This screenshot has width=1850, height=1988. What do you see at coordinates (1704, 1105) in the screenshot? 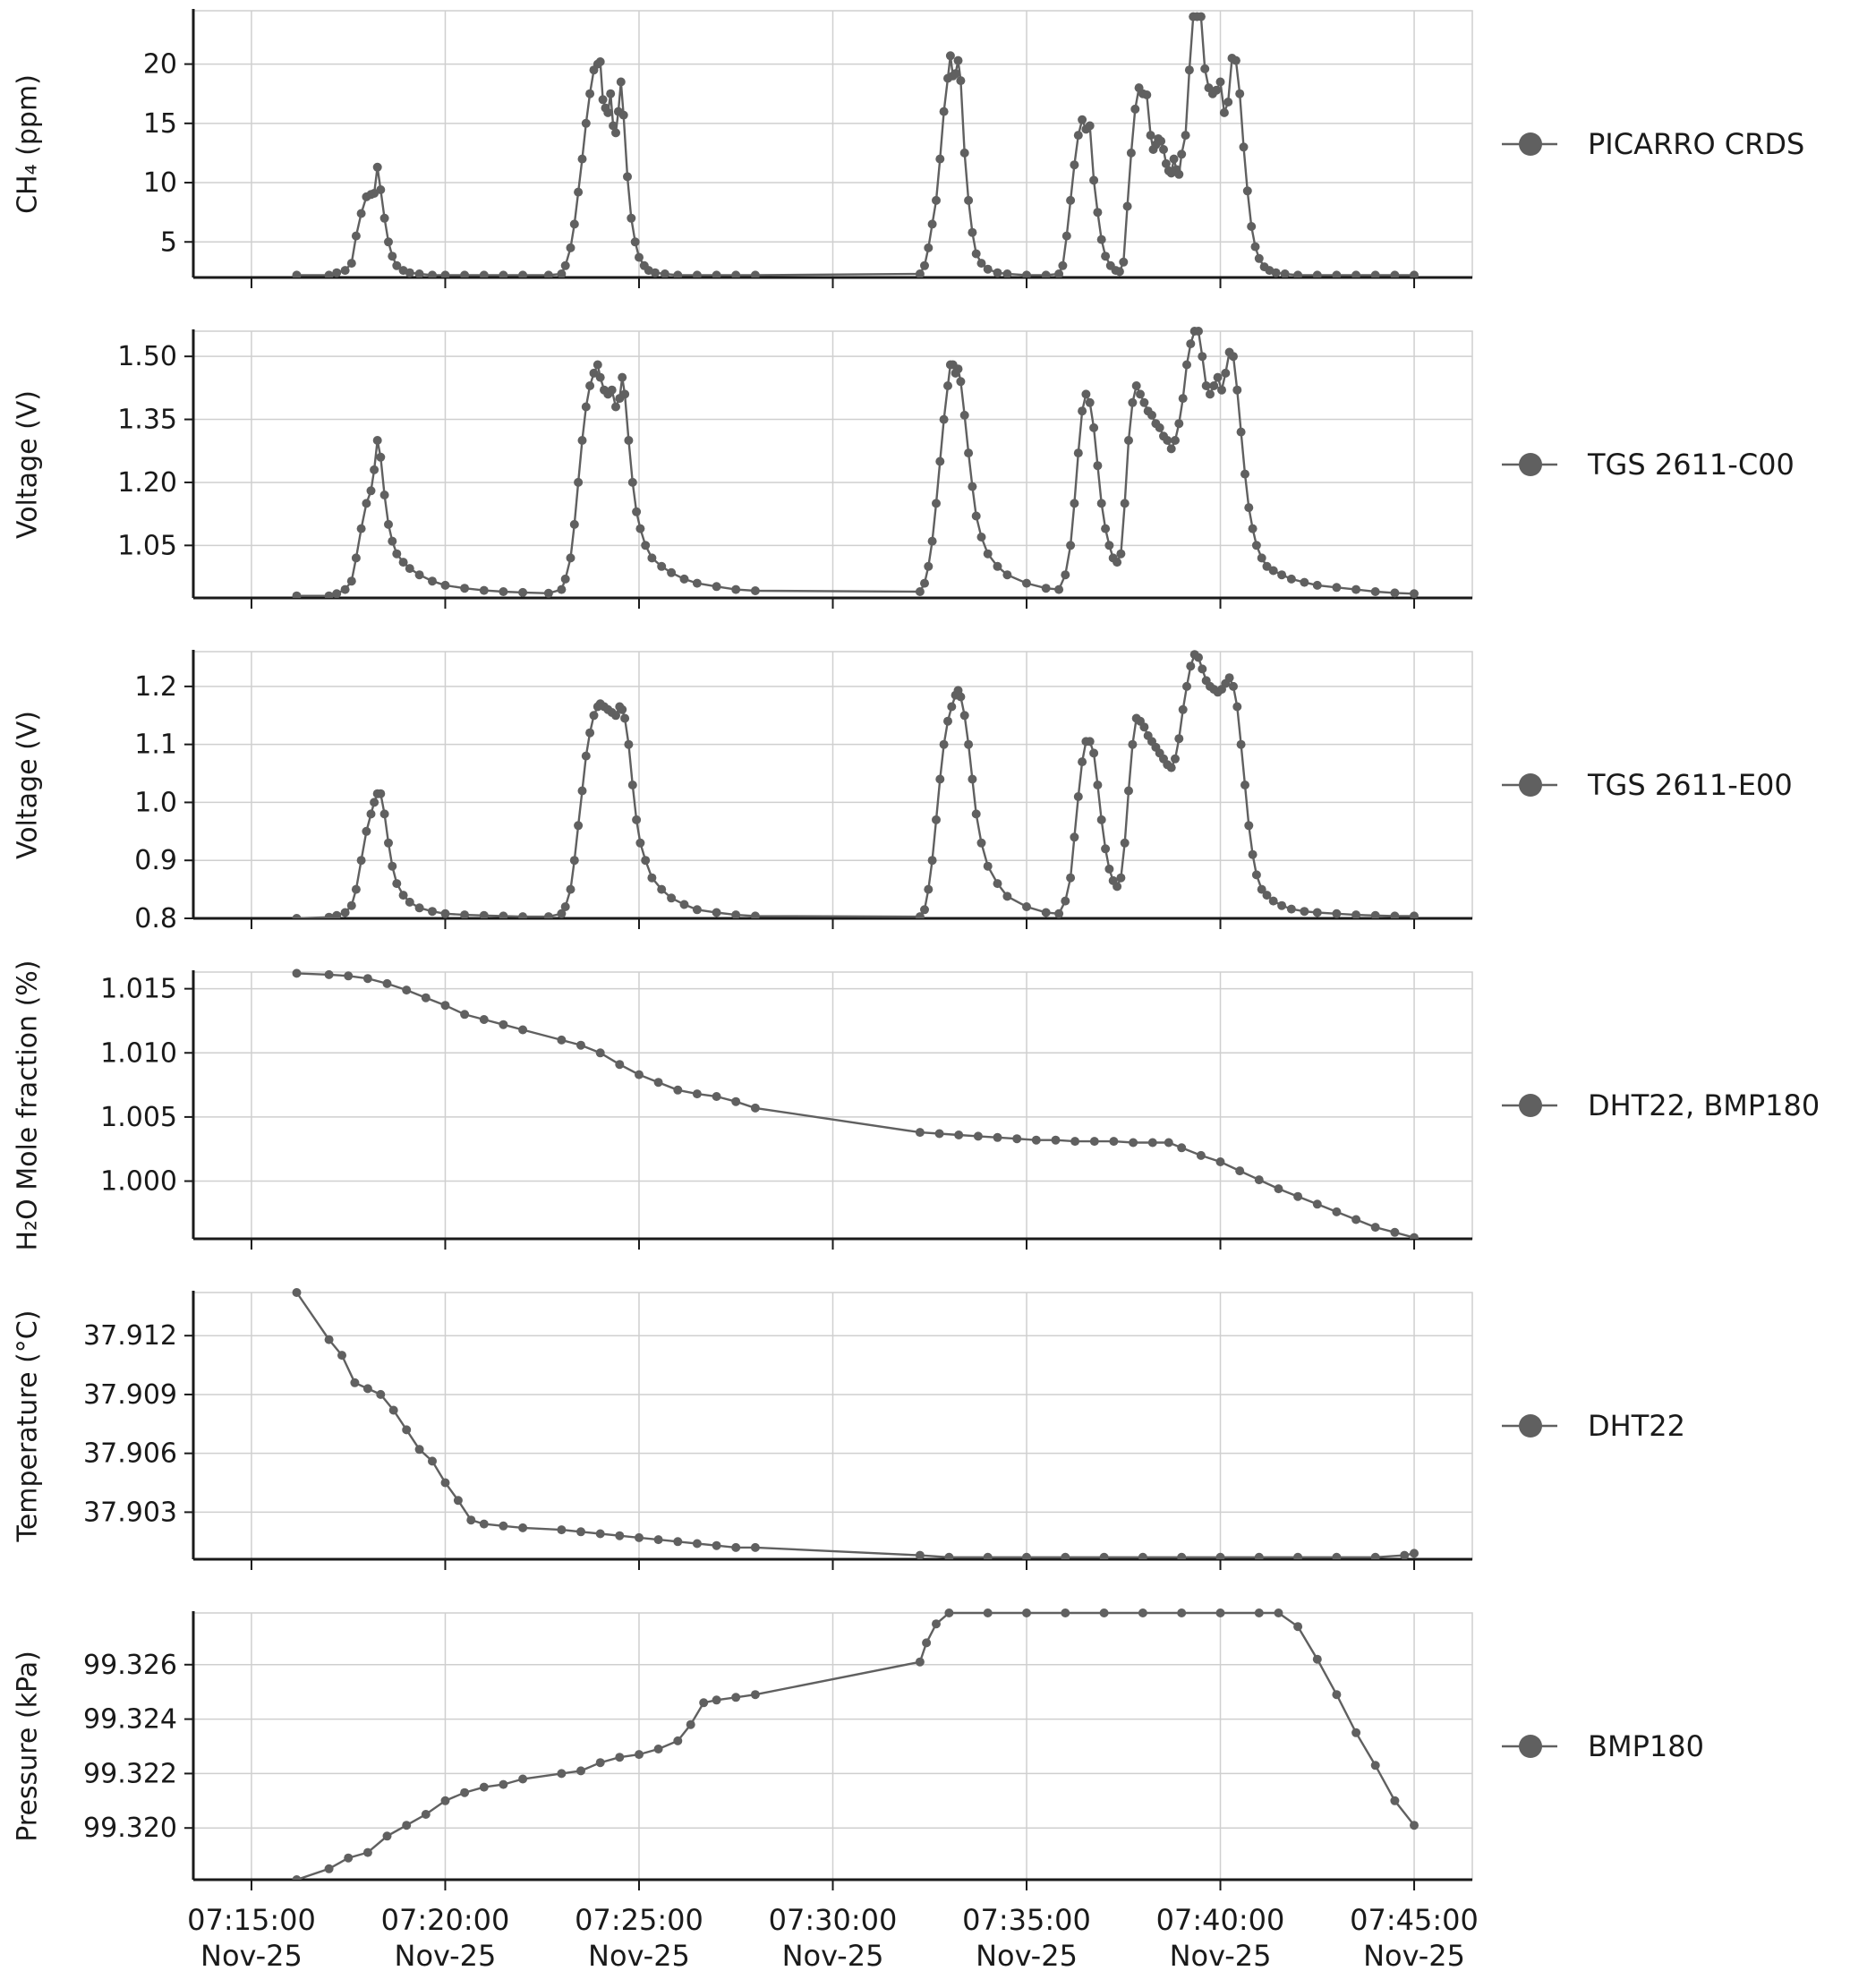
I see `legend-label: DHT22, BMP180` at bounding box center [1704, 1105].